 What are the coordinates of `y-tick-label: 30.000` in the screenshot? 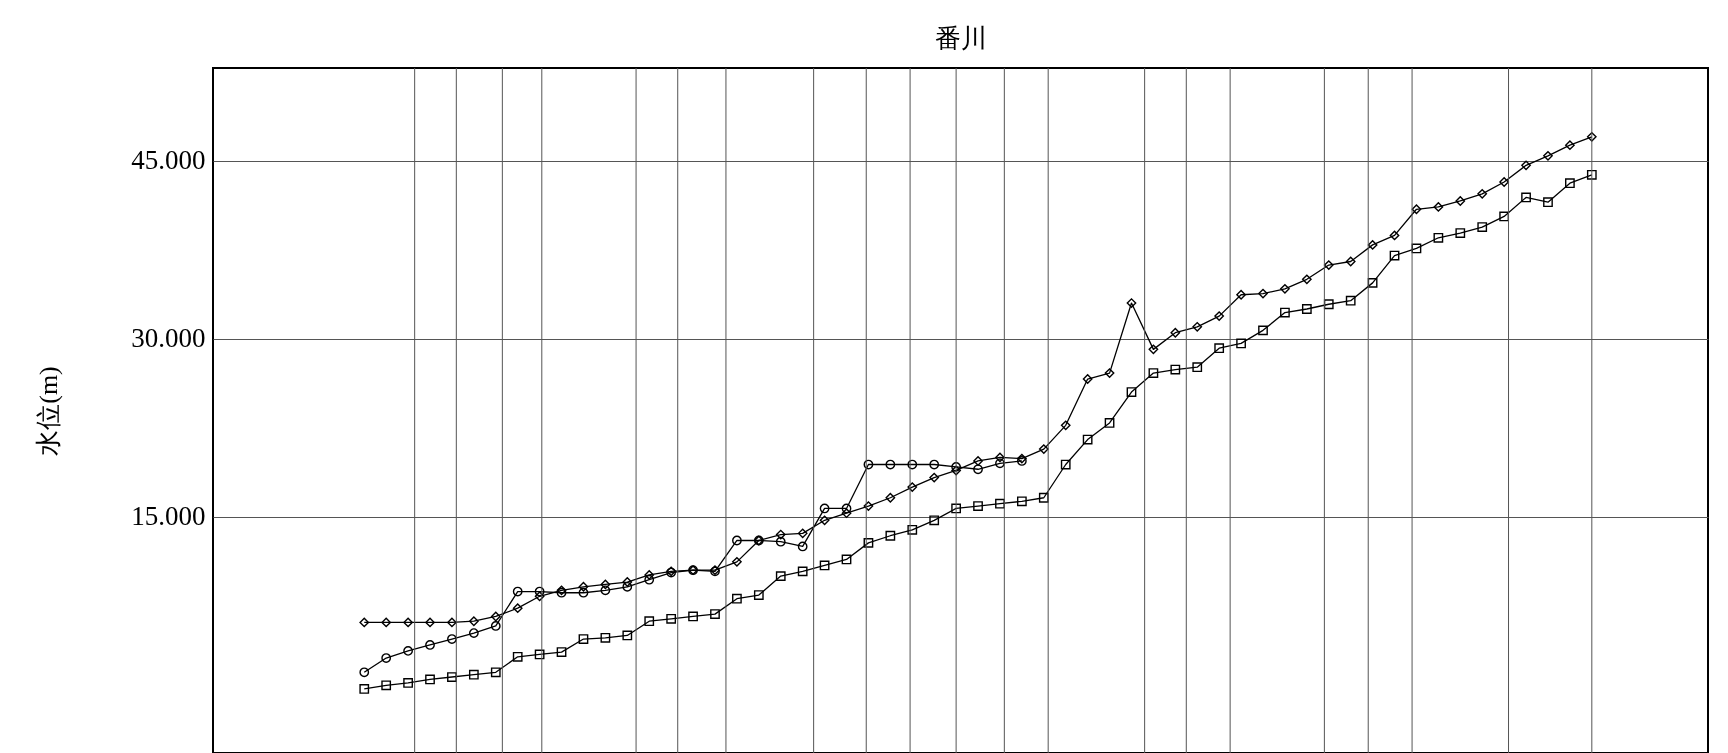 It's located at (168, 338).